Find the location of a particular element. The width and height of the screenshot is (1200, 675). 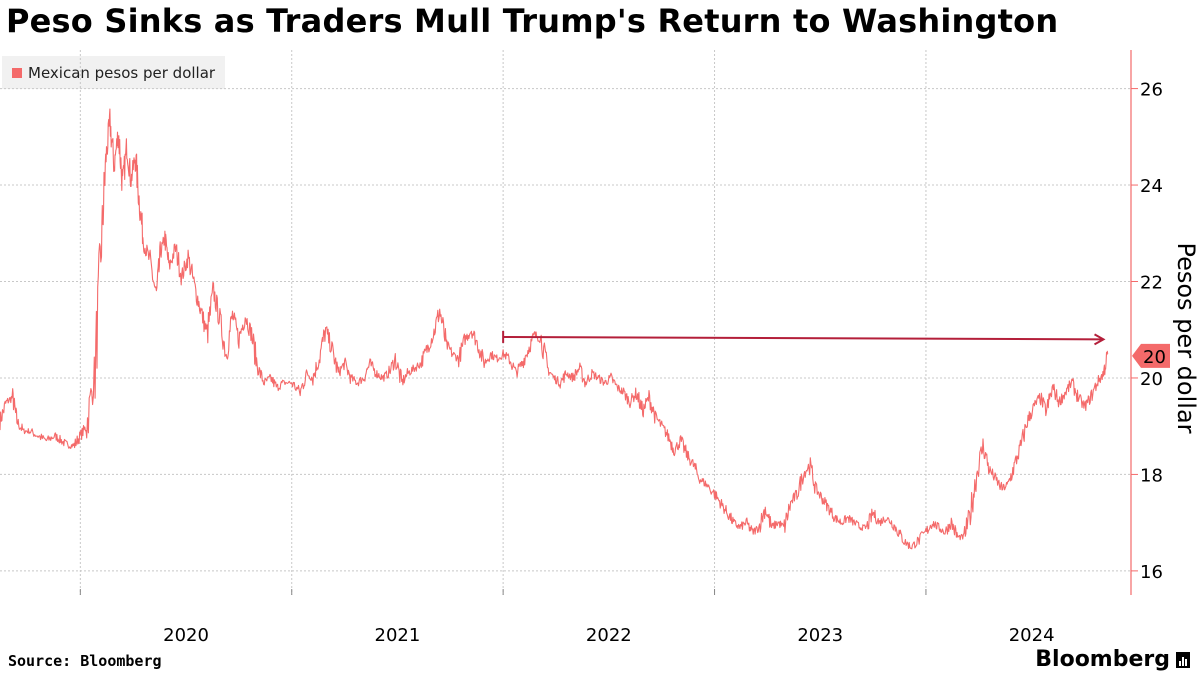

annotation-group is located at coordinates (802, 336).